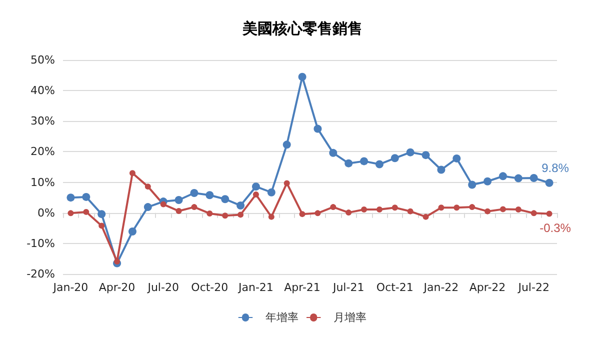 The height and width of the screenshot is (340, 605). What do you see at coordinates (350, 317) in the screenshot?
I see `legend-label: 月增率` at bounding box center [350, 317].